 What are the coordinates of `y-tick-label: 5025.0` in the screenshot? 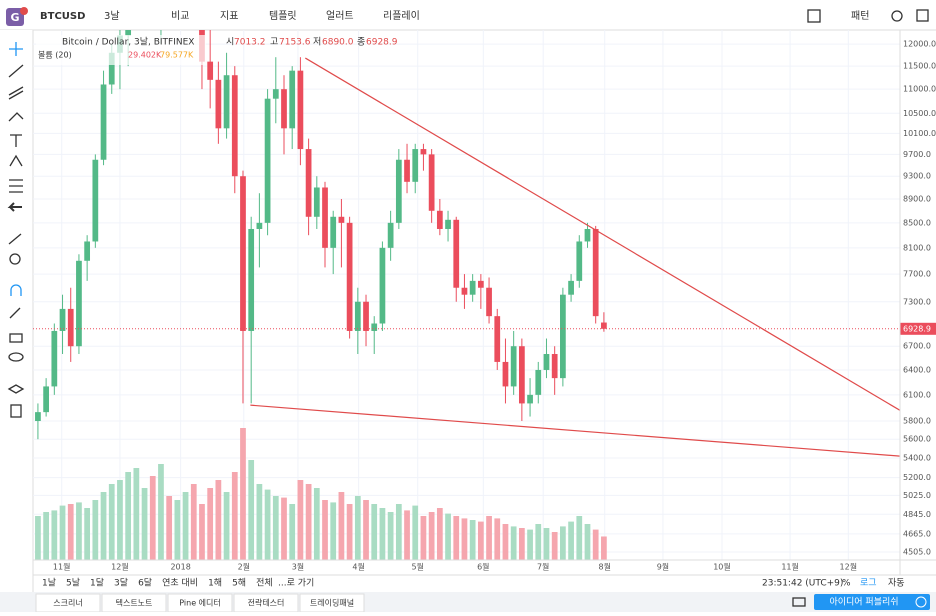 It's located at (917, 495).